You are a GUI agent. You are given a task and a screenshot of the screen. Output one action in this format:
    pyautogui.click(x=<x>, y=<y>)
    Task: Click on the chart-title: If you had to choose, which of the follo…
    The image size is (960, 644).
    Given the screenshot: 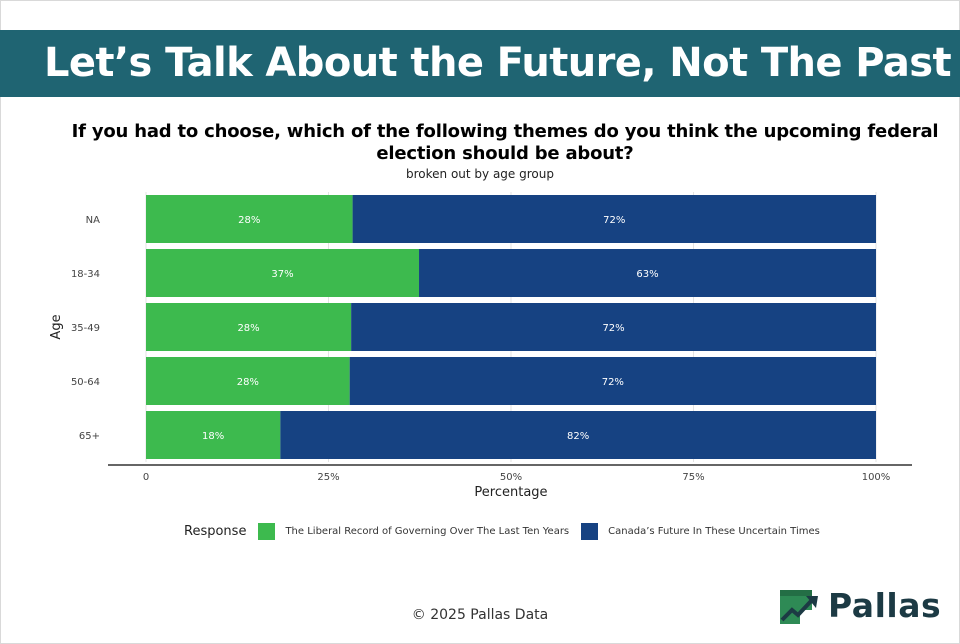 What is the action you would take?
    pyautogui.click(x=505, y=142)
    